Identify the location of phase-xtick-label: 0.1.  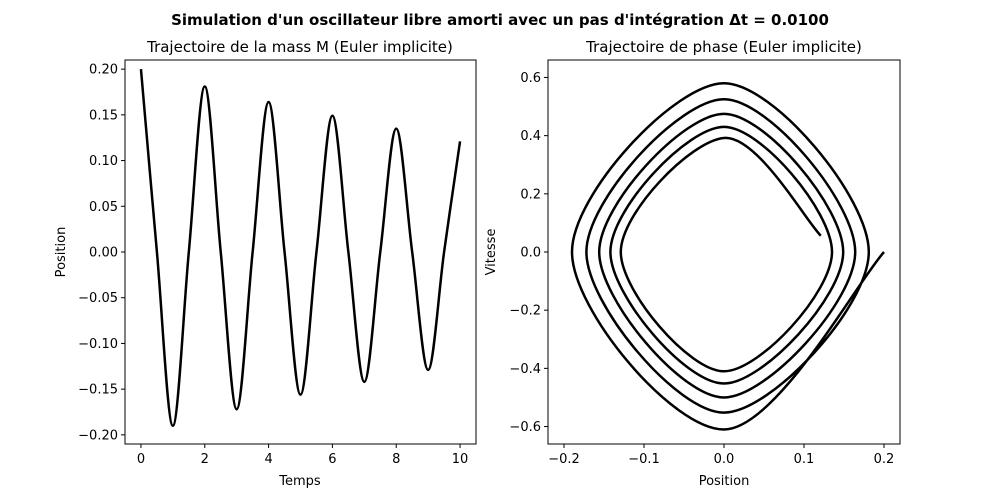
(804, 459).